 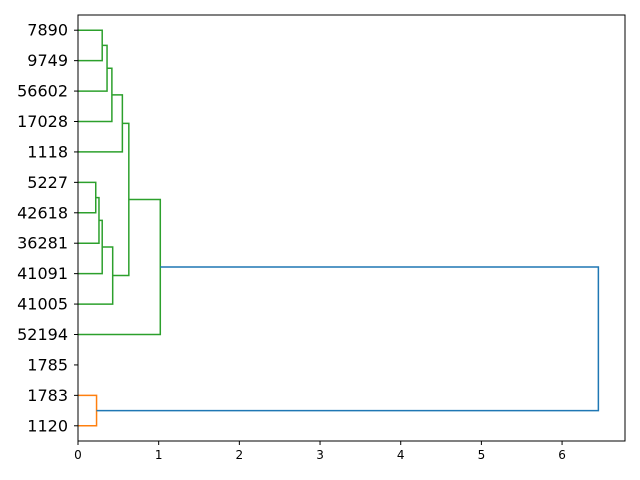 What do you see at coordinates (401, 455) in the screenshot?
I see `x-tick-label: 4` at bounding box center [401, 455].